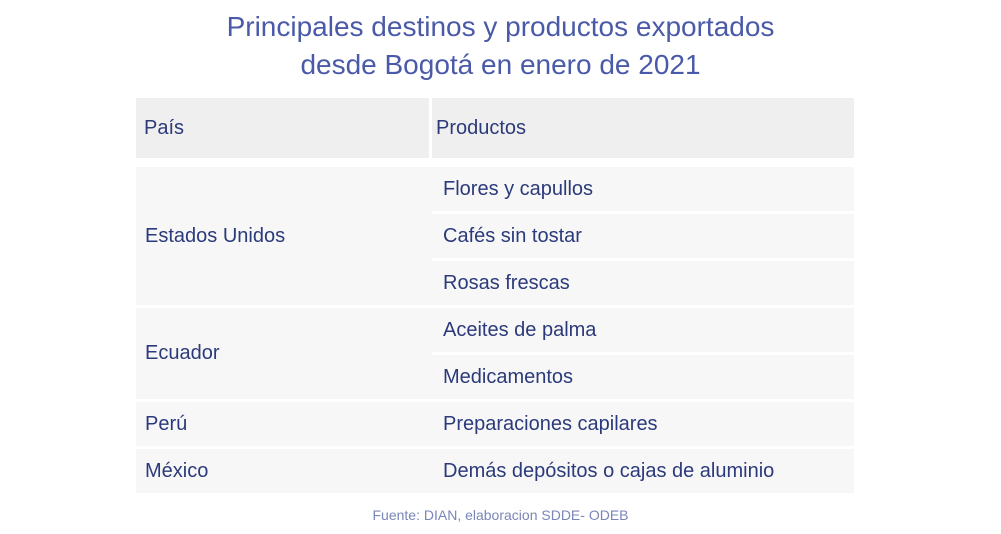 The height and width of the screenshot is (534, 1001). What do you see at coordinates (284, 236) in the screenshot?
I see `country-cell: Estados Unidos` at bounding box center [284, 236].